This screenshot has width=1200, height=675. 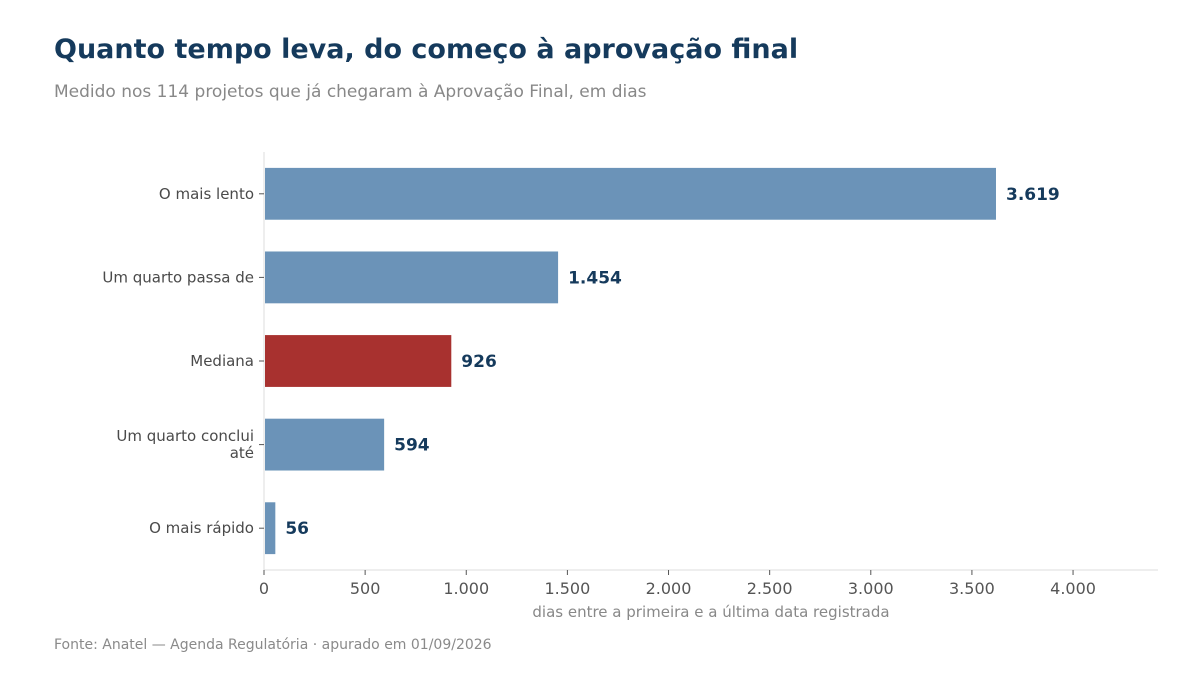 I want to click on value-label: 1.454, so click(x=595, y=278).